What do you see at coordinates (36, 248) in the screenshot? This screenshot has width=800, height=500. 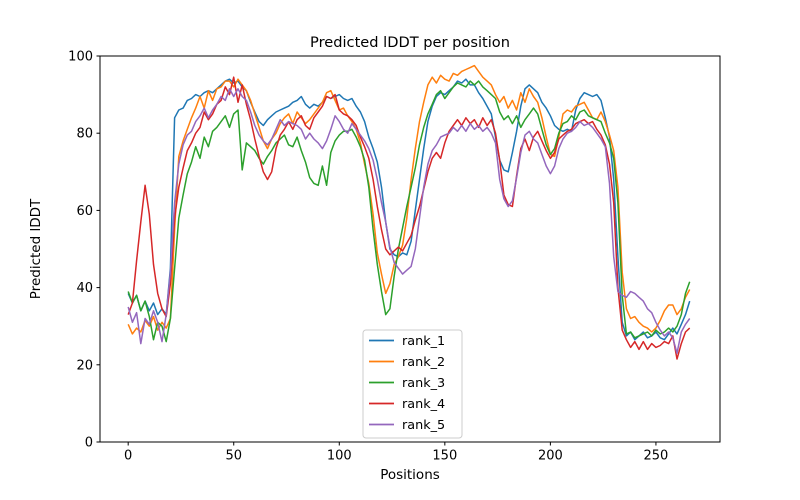 I see `y-axis-label: Predicted lDDT` at bounding box center [36, 248].